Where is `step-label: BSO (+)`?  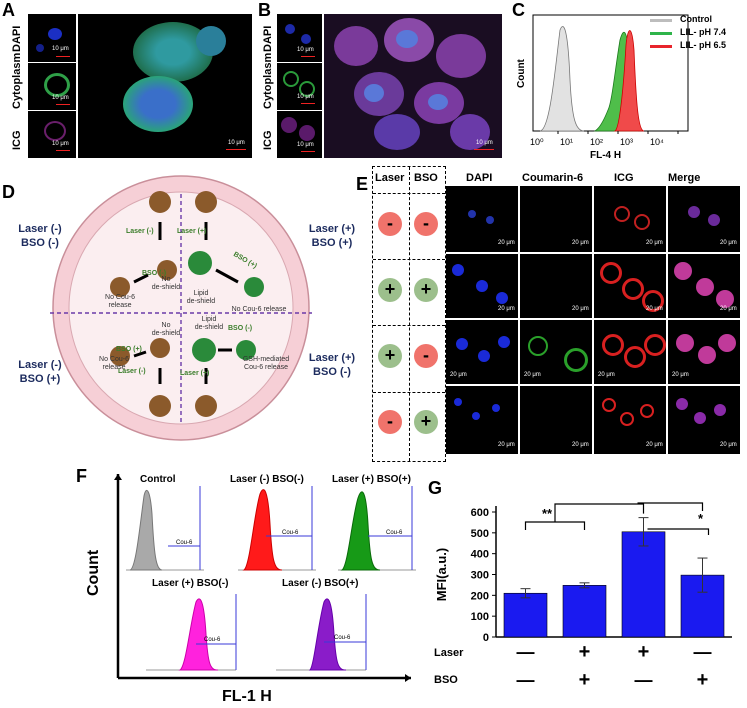 step-label: BSO (+) is located at coordinates (129, 349).